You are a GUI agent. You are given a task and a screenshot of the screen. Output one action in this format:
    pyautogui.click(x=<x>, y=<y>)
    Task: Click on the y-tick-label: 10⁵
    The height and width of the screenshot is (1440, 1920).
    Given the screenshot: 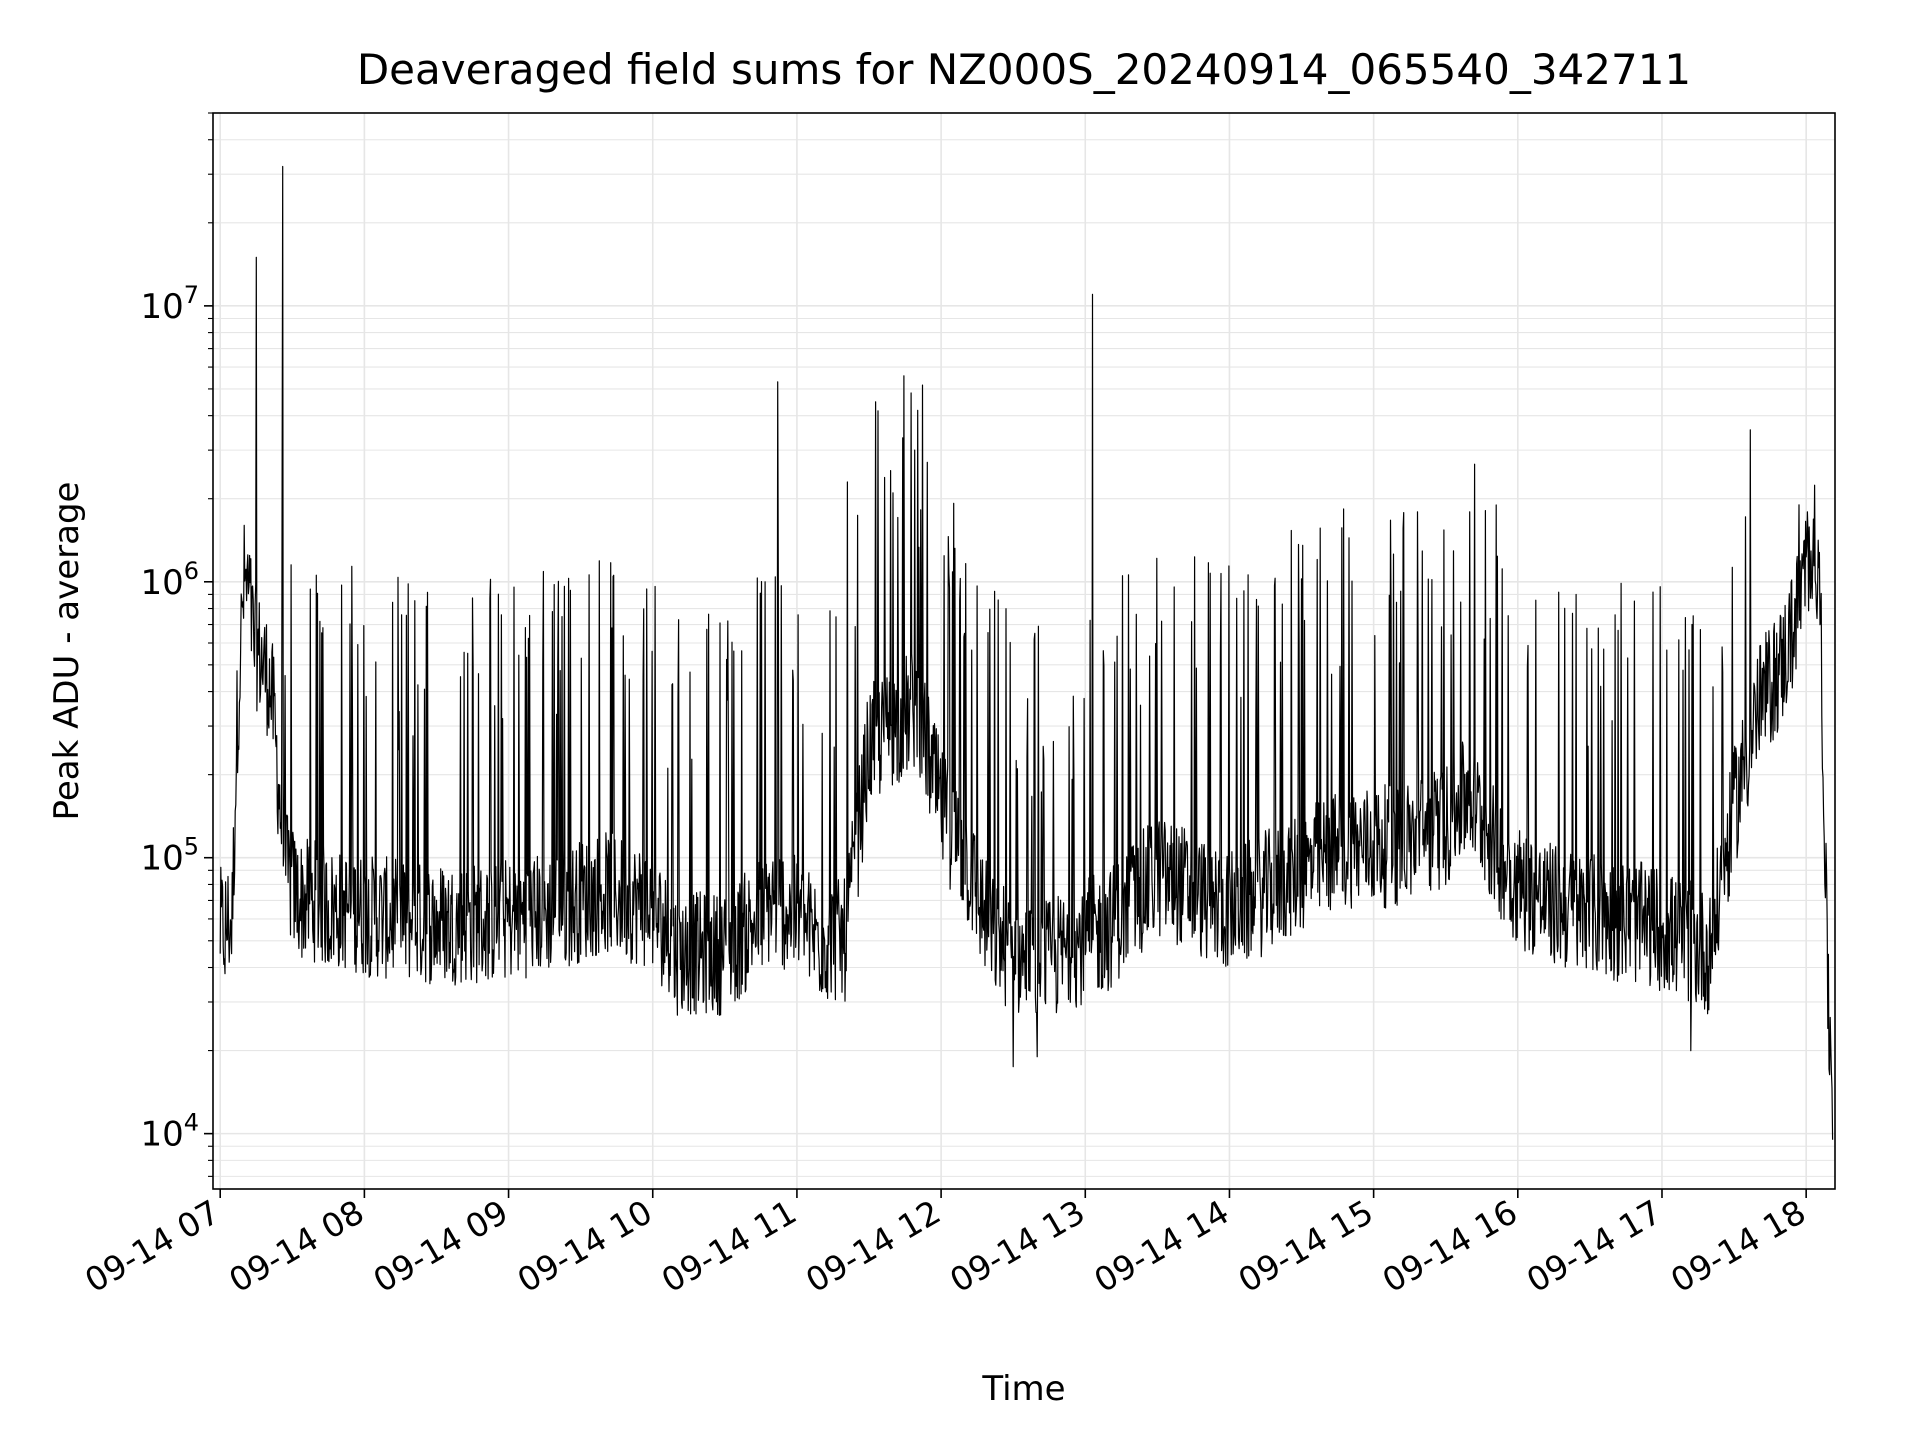 What is the action you would take?
    pyautogui.click(x=169, y=856)
    